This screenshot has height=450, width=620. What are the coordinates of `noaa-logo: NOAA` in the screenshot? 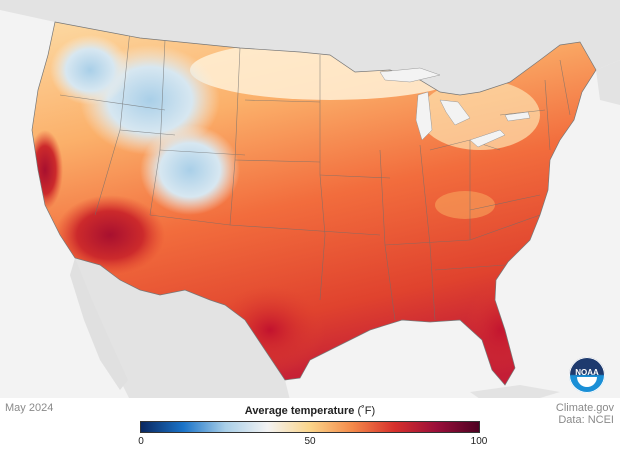 It's located at (587, 375).